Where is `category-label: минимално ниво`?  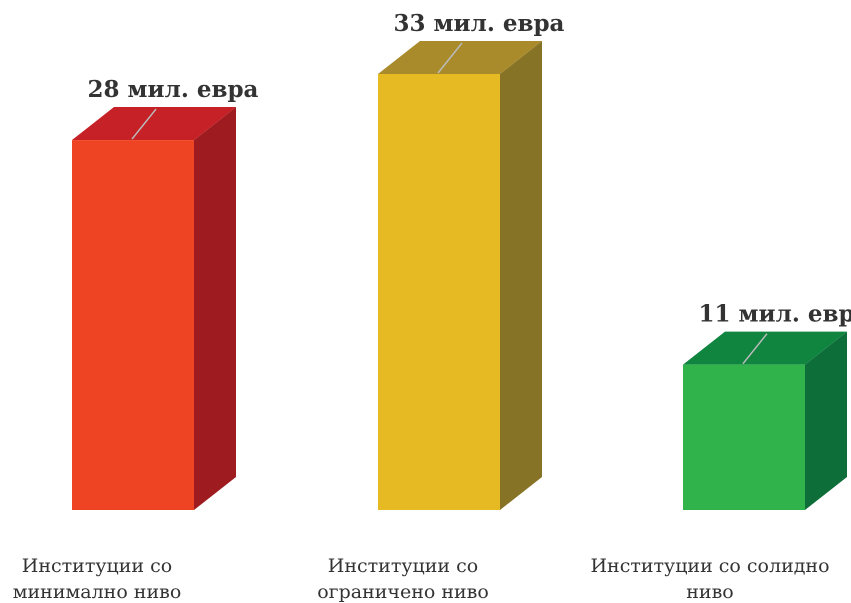
category-label: минимално ниво is located at coordinates (97, 592).